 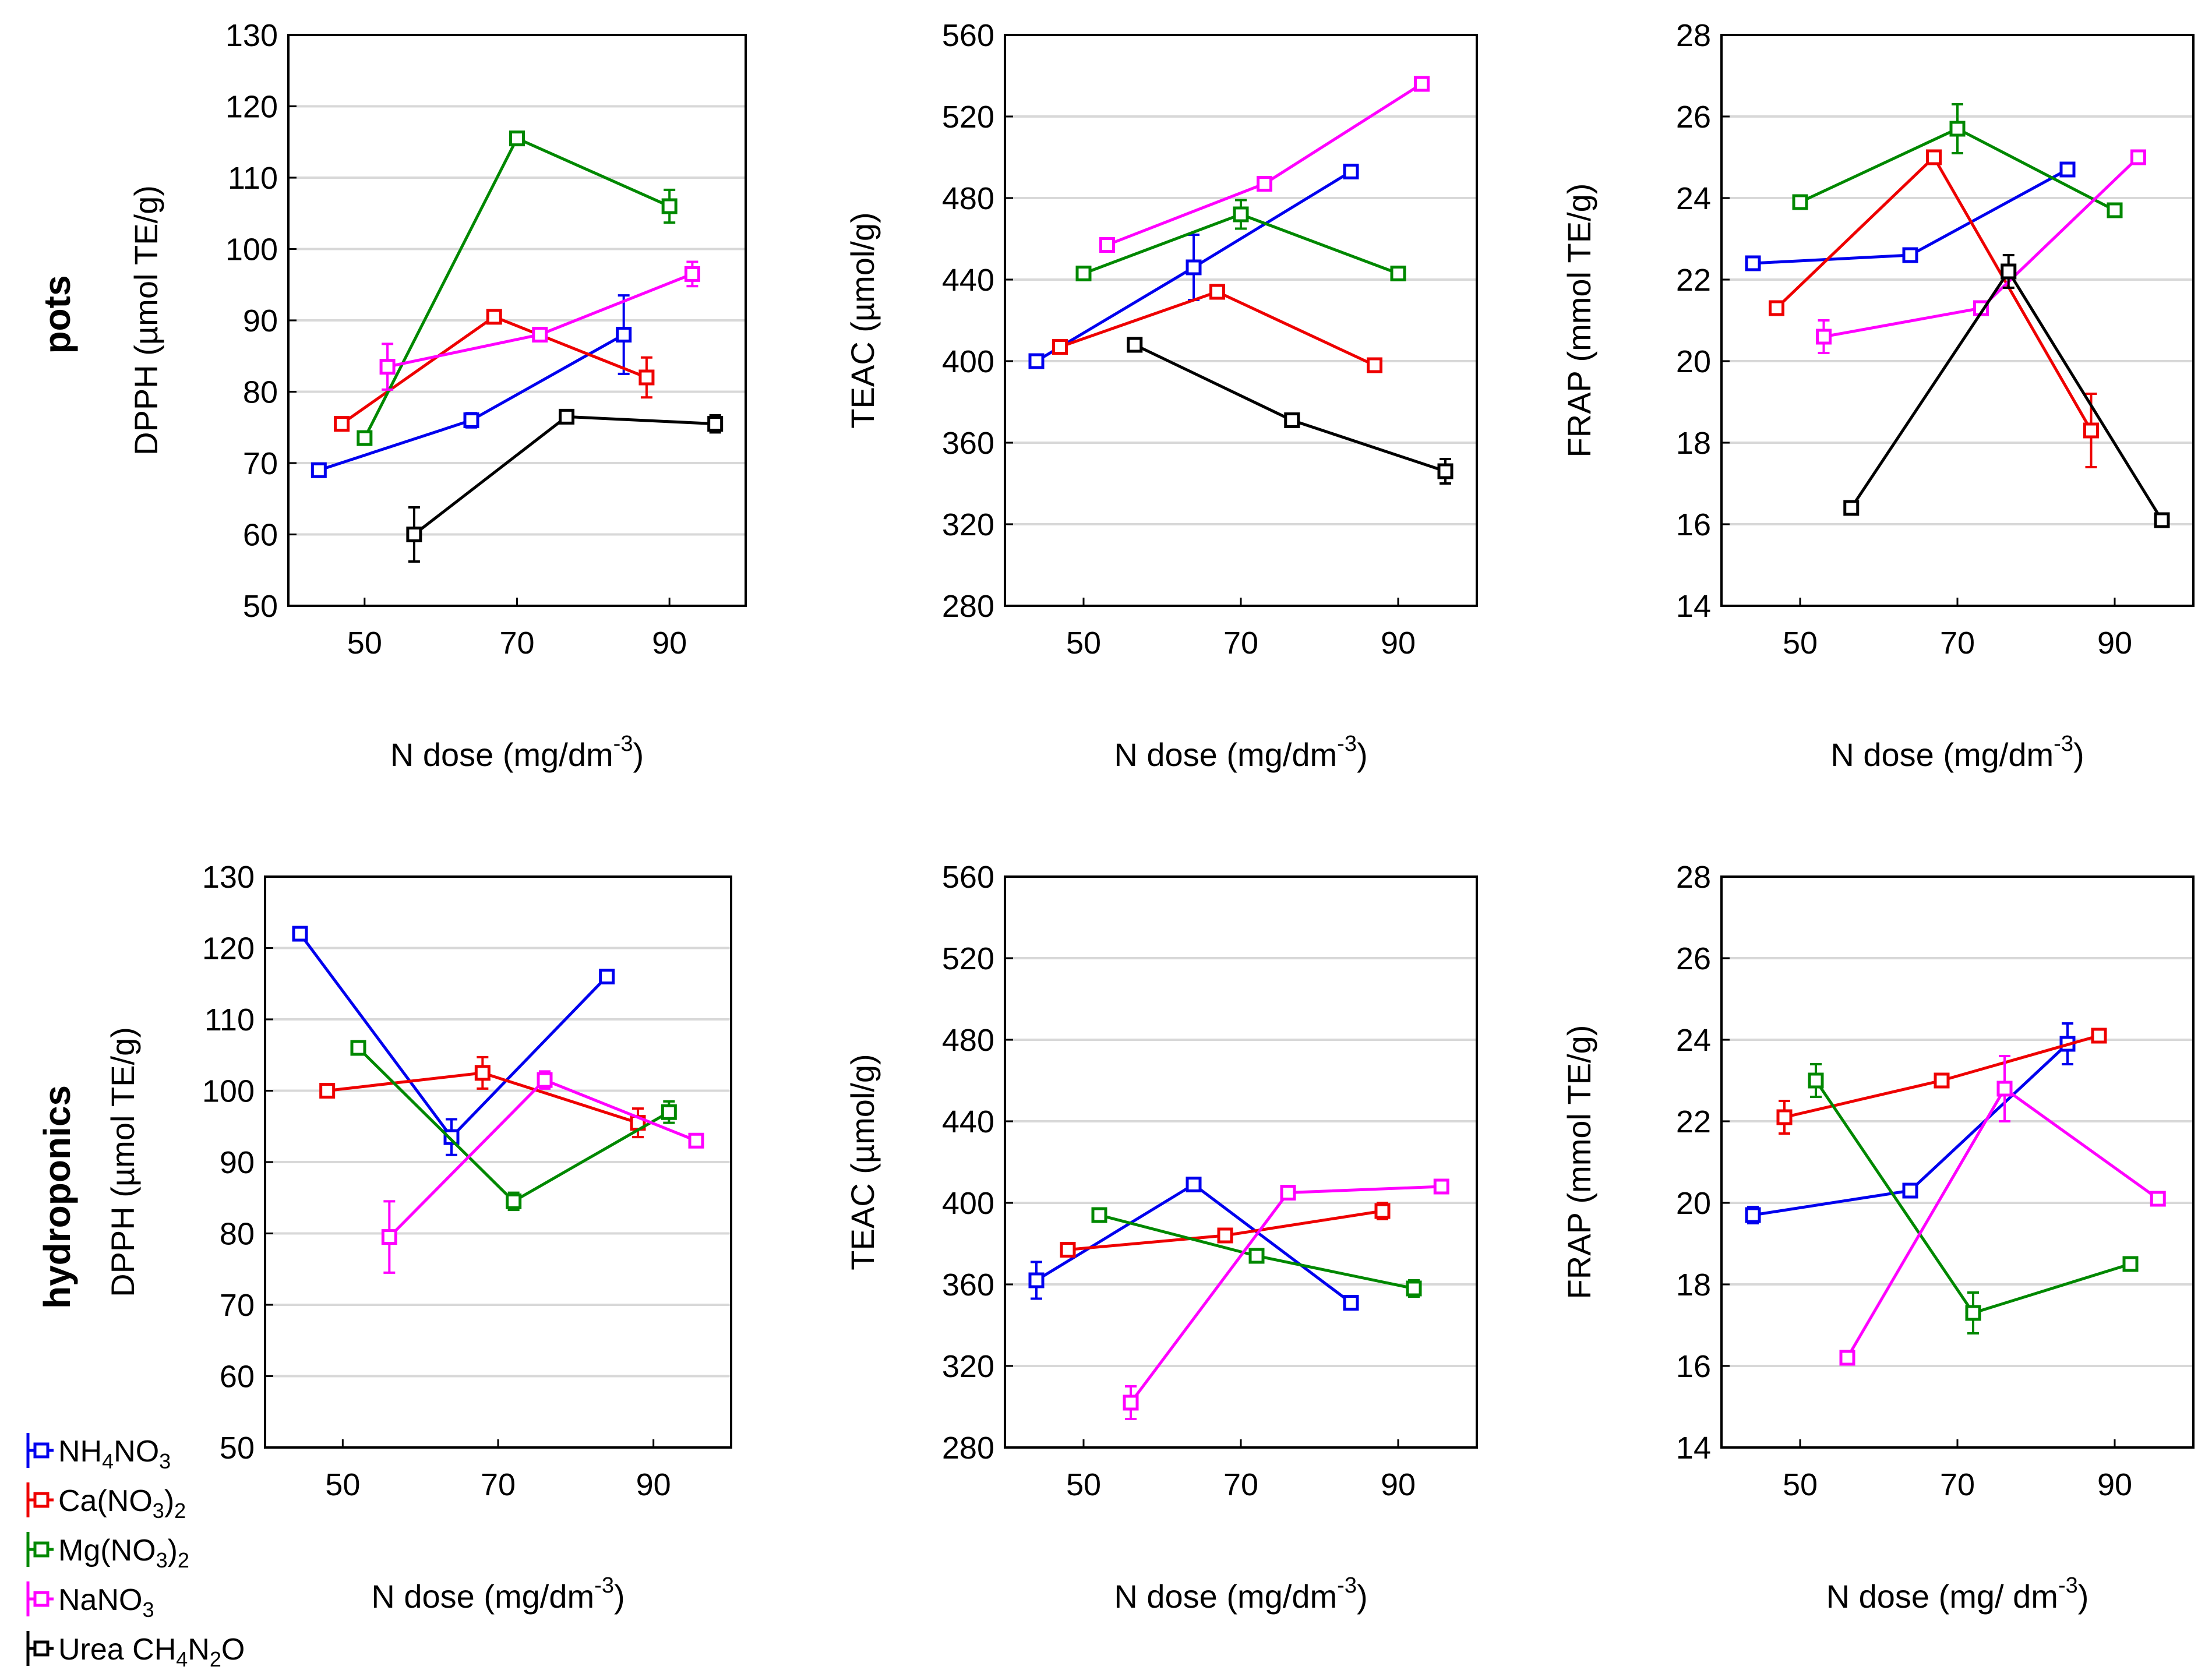 What do you see at coordinates (968, 524) in the screenshot?
I see `y-tick-label: 320` at bounding box center [968, 524].